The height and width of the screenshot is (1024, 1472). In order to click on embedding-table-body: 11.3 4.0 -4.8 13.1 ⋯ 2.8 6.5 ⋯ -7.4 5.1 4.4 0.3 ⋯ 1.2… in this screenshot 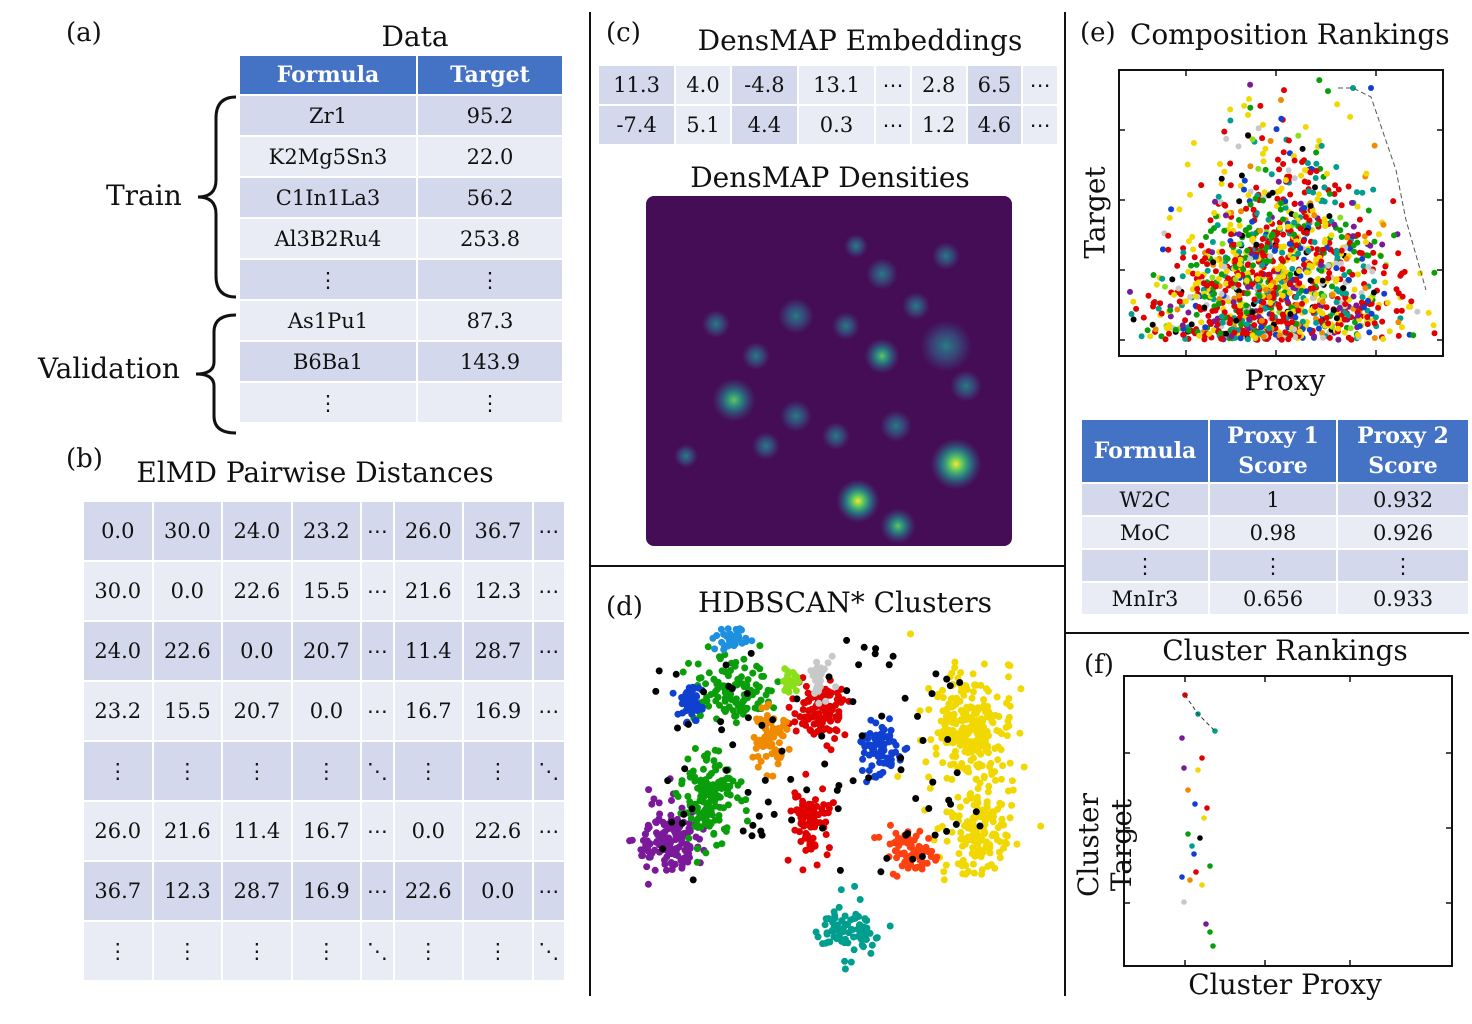, I will do `click(828, 105)`.